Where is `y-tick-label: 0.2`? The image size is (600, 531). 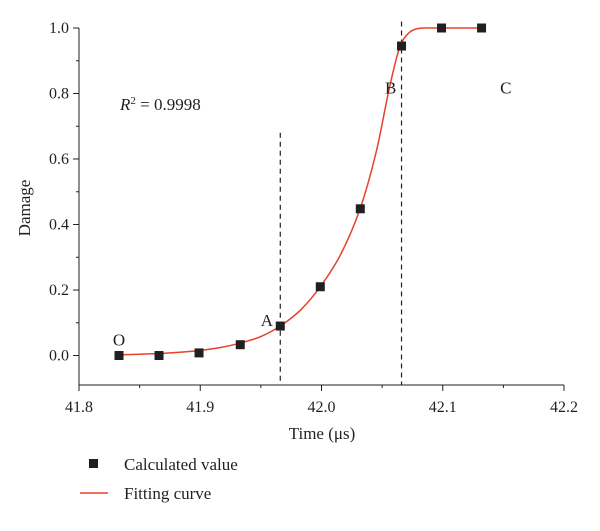 y-tick-label: 0.2 is located at coordinates (59, 290).